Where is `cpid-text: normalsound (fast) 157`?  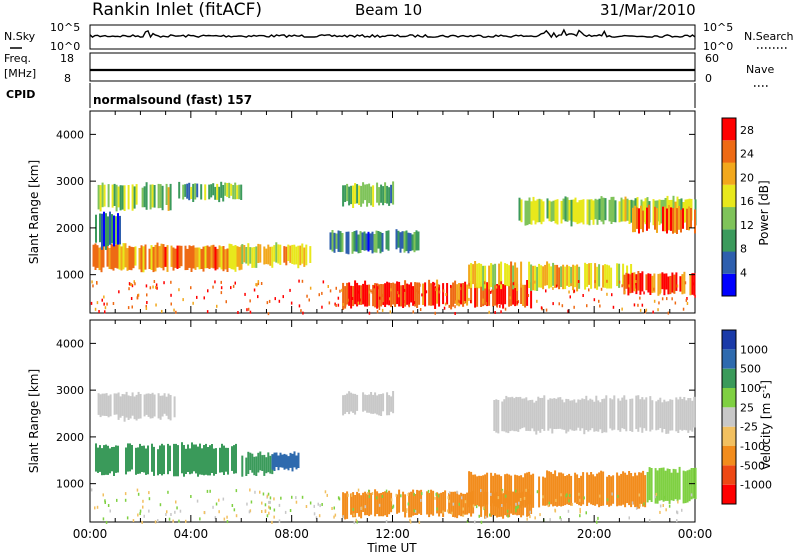 cpid-text: normalsound (fast) 157 is located at coordinates (172, 100).